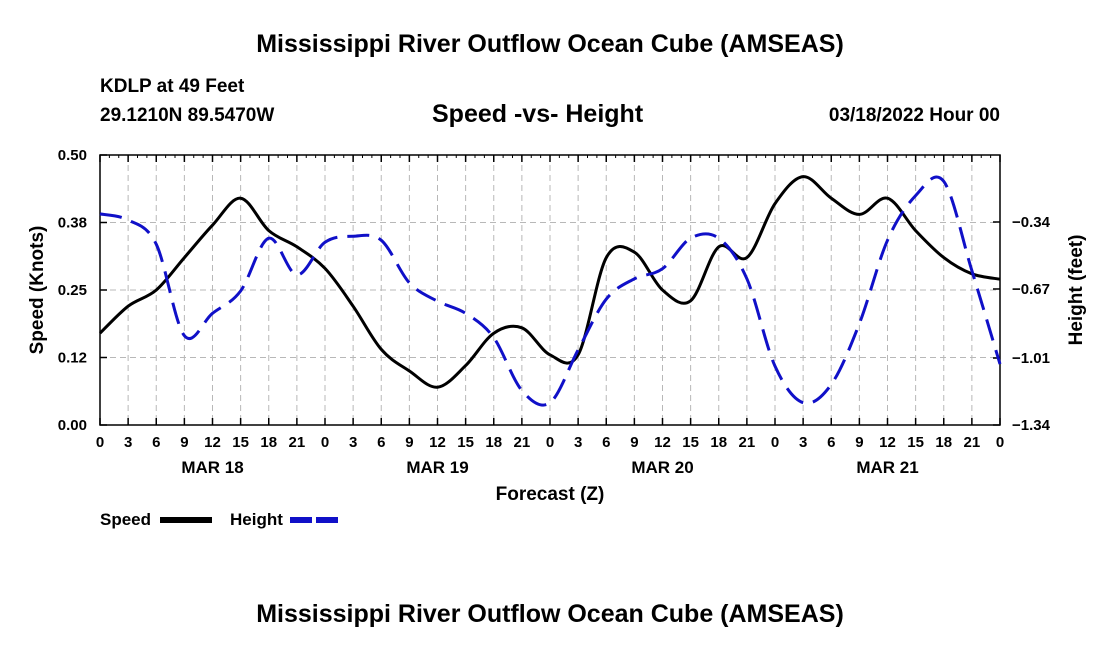 This screenshot has height=650, width=1100. Describe the element at coordinates (125, 519) in the screenshot. I see `legend-speed-label: Speed` at that location.